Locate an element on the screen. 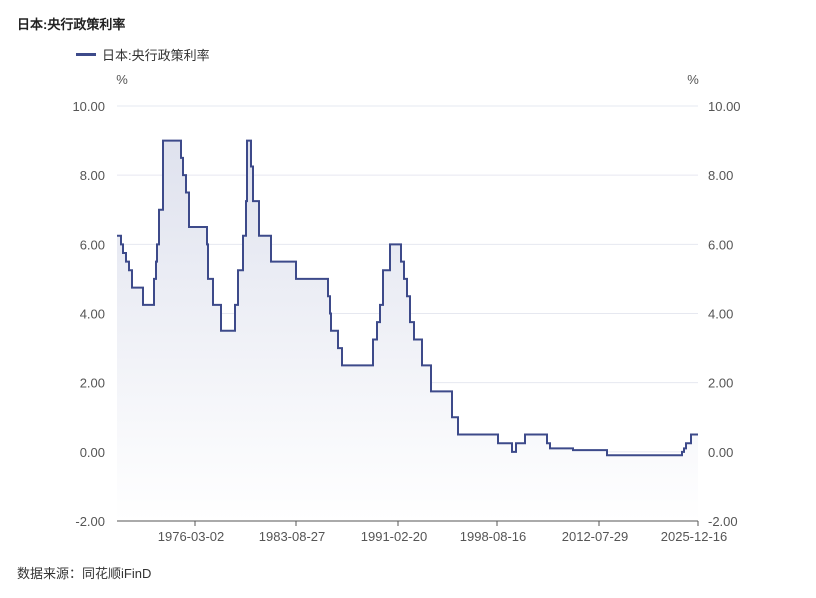 This screenshot has height=598, width=816. y-tick-label-right: -2.00 is located at coordinates (723, 521).